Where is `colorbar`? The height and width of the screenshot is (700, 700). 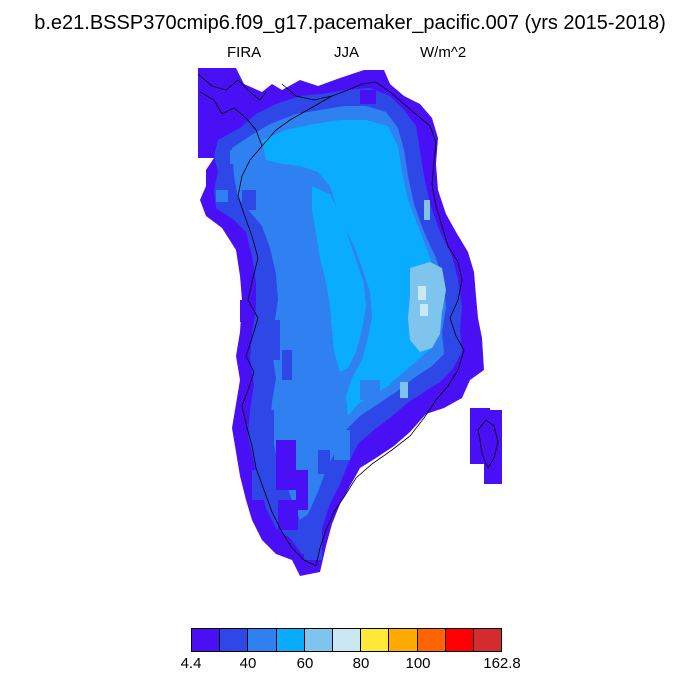 colorbar is located at coordinates (346, 640).